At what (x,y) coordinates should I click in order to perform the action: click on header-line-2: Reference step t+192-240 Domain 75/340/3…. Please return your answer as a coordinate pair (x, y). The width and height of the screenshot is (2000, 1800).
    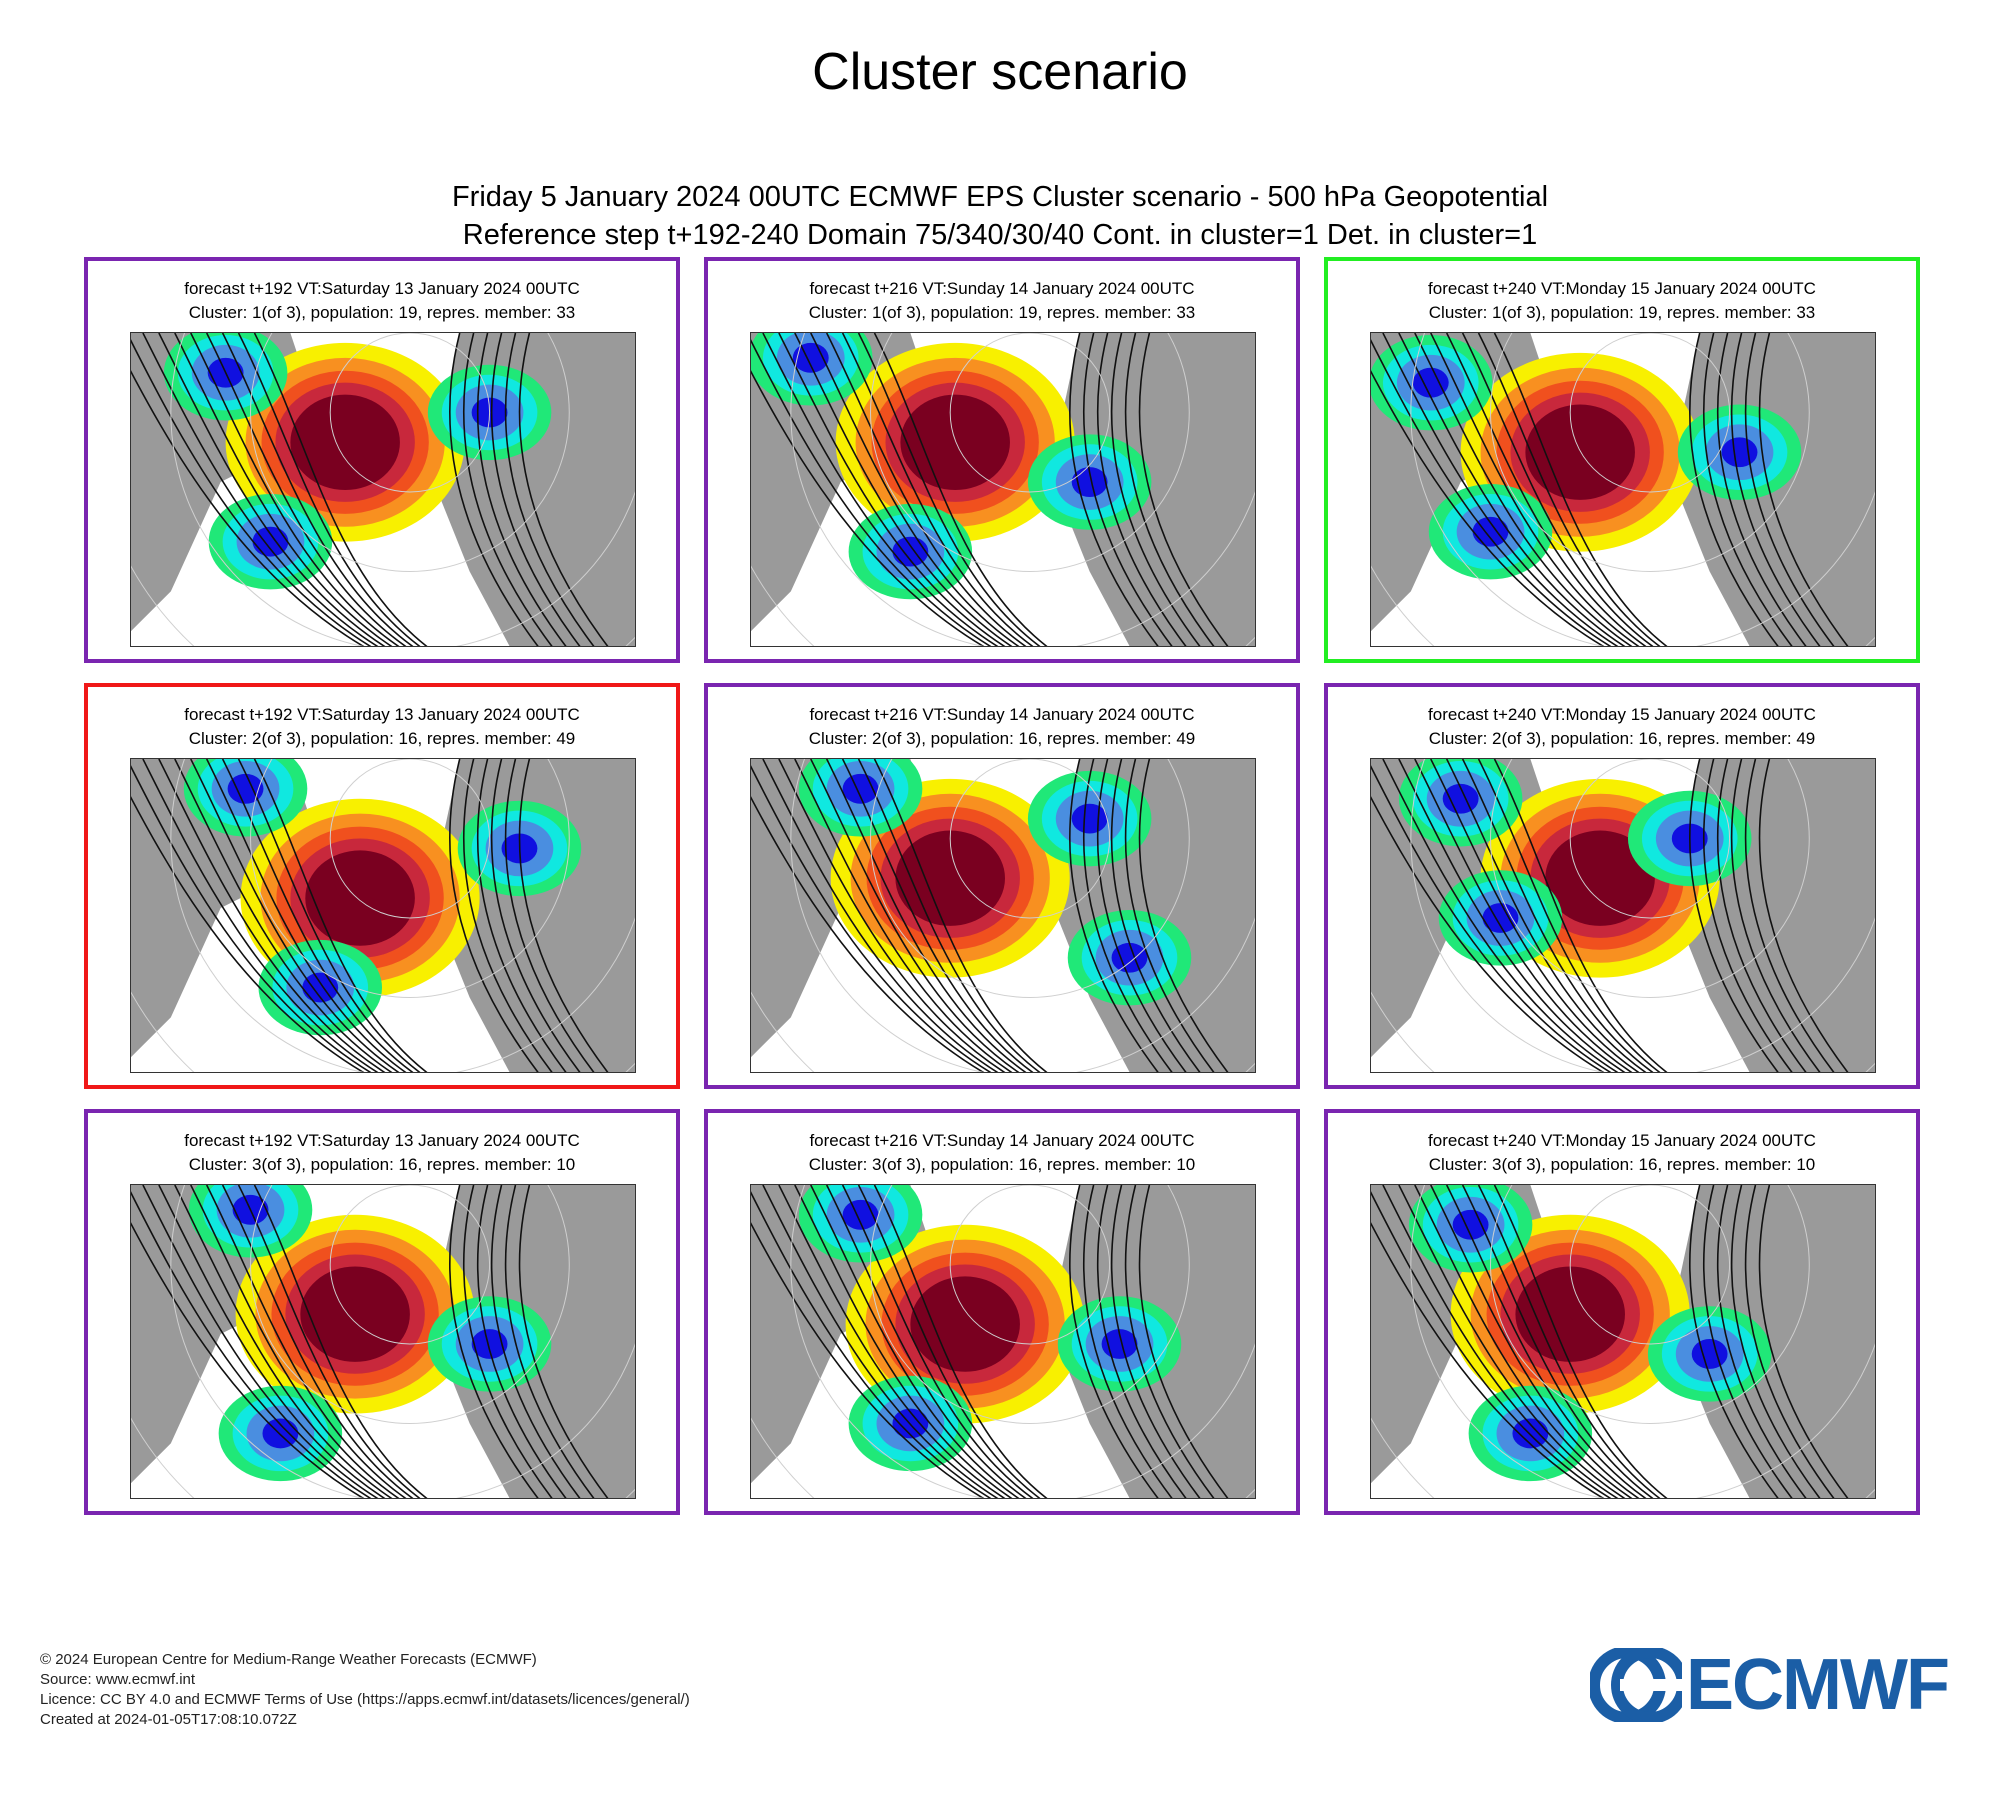
    Looking at the image, I should click on (1000, 235).